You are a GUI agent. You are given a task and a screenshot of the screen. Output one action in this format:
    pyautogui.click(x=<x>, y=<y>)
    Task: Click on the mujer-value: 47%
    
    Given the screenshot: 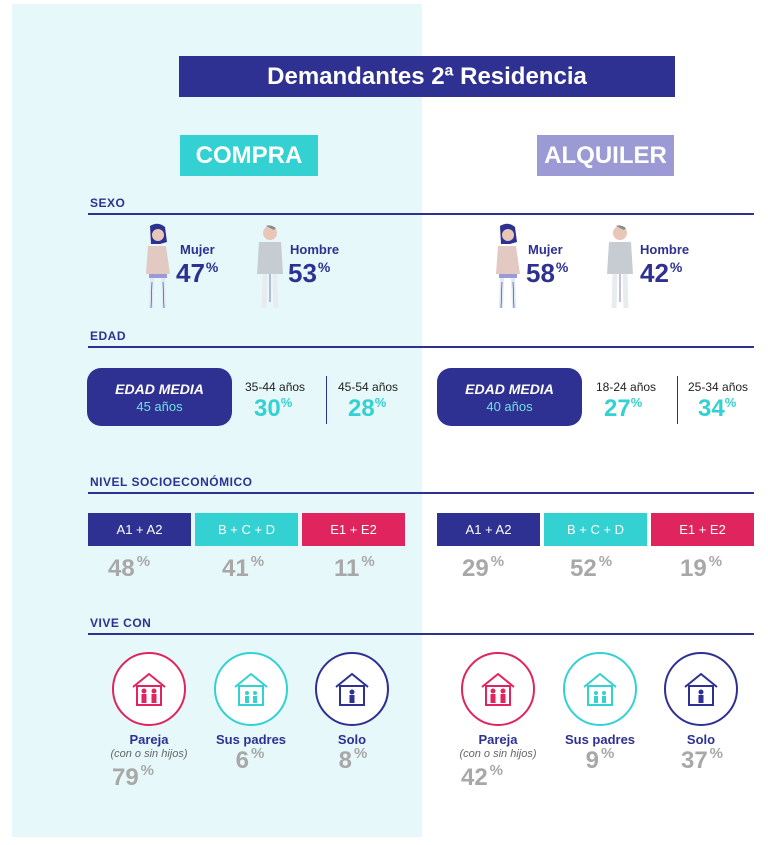 What is the action you would take?
    pyautogui.click(x=197, y=273)
    